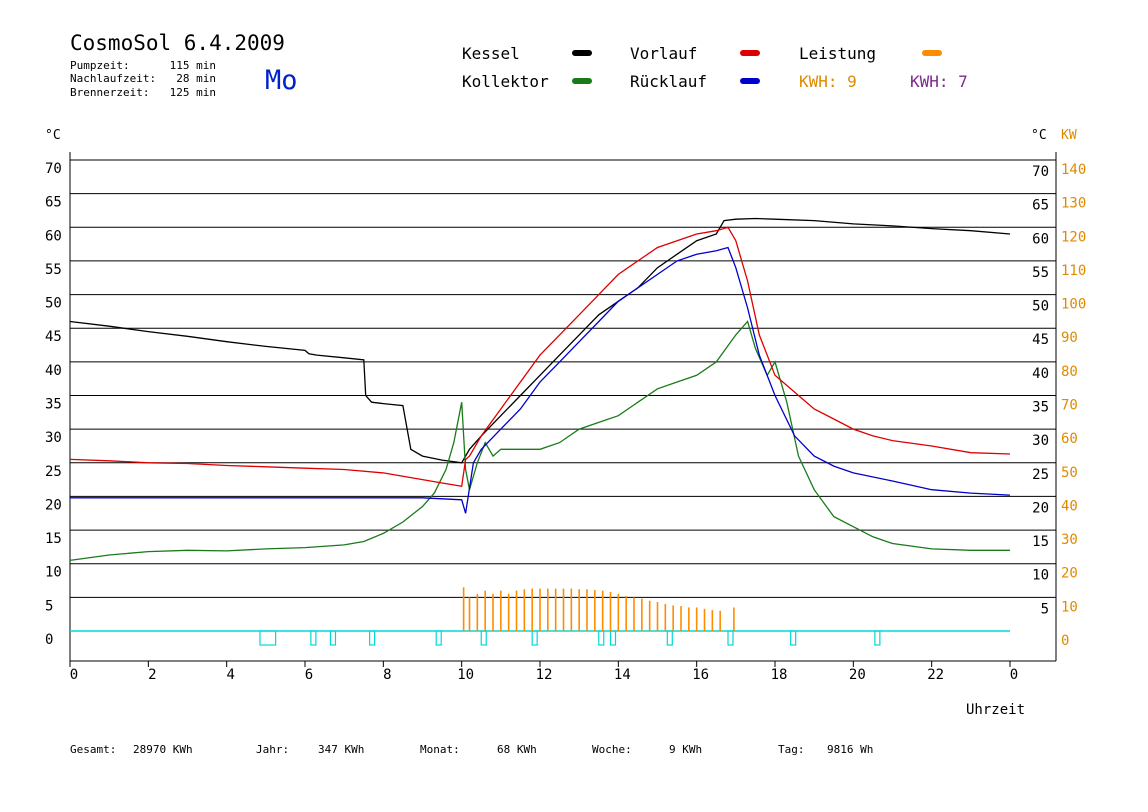 The image size is (1148, 812). Describe the element at coordinates (1040, 340) in the screenshot. I see `y-tick-right-temp-45: 45` at that location.